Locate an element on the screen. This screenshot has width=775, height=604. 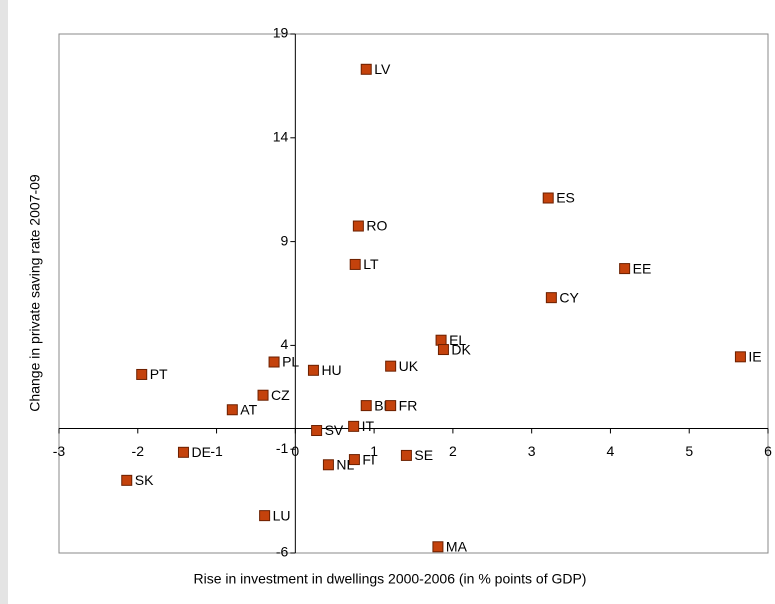
point-label: SK is located at coordinates (144, 480).